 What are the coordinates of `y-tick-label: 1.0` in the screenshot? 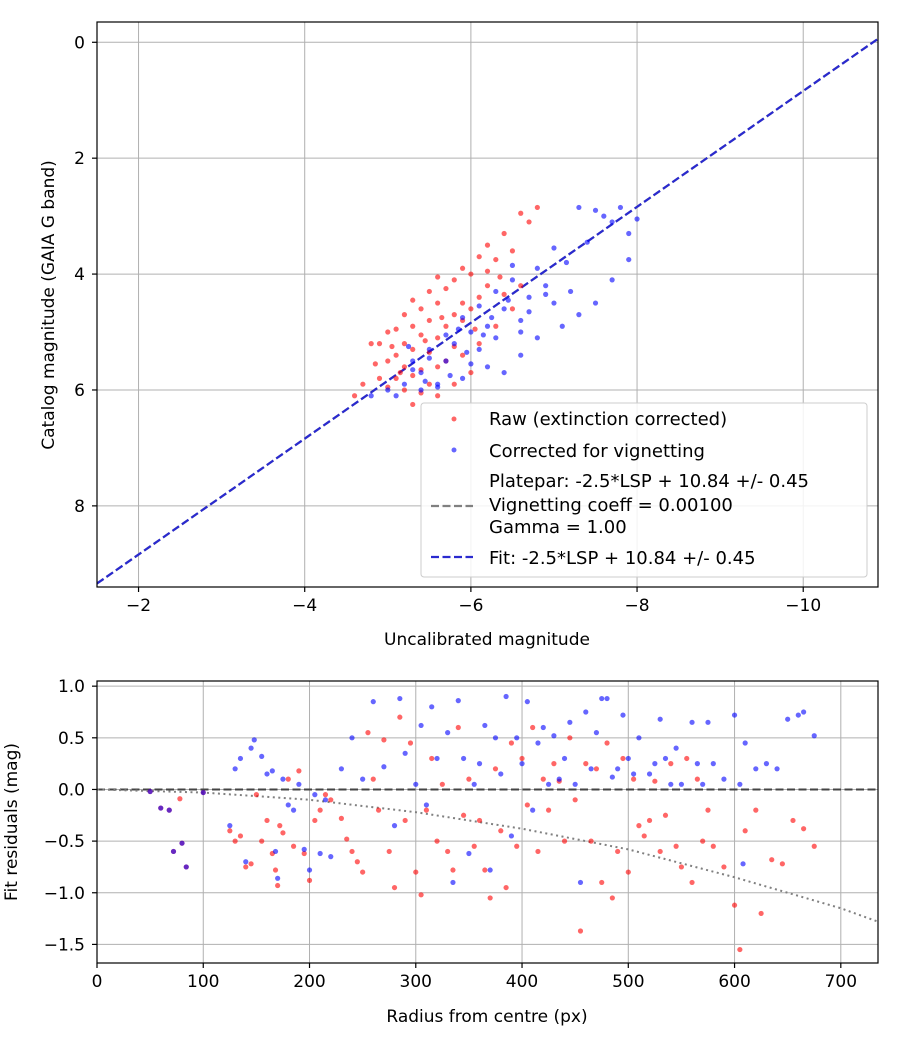 It's located at (71, 687).